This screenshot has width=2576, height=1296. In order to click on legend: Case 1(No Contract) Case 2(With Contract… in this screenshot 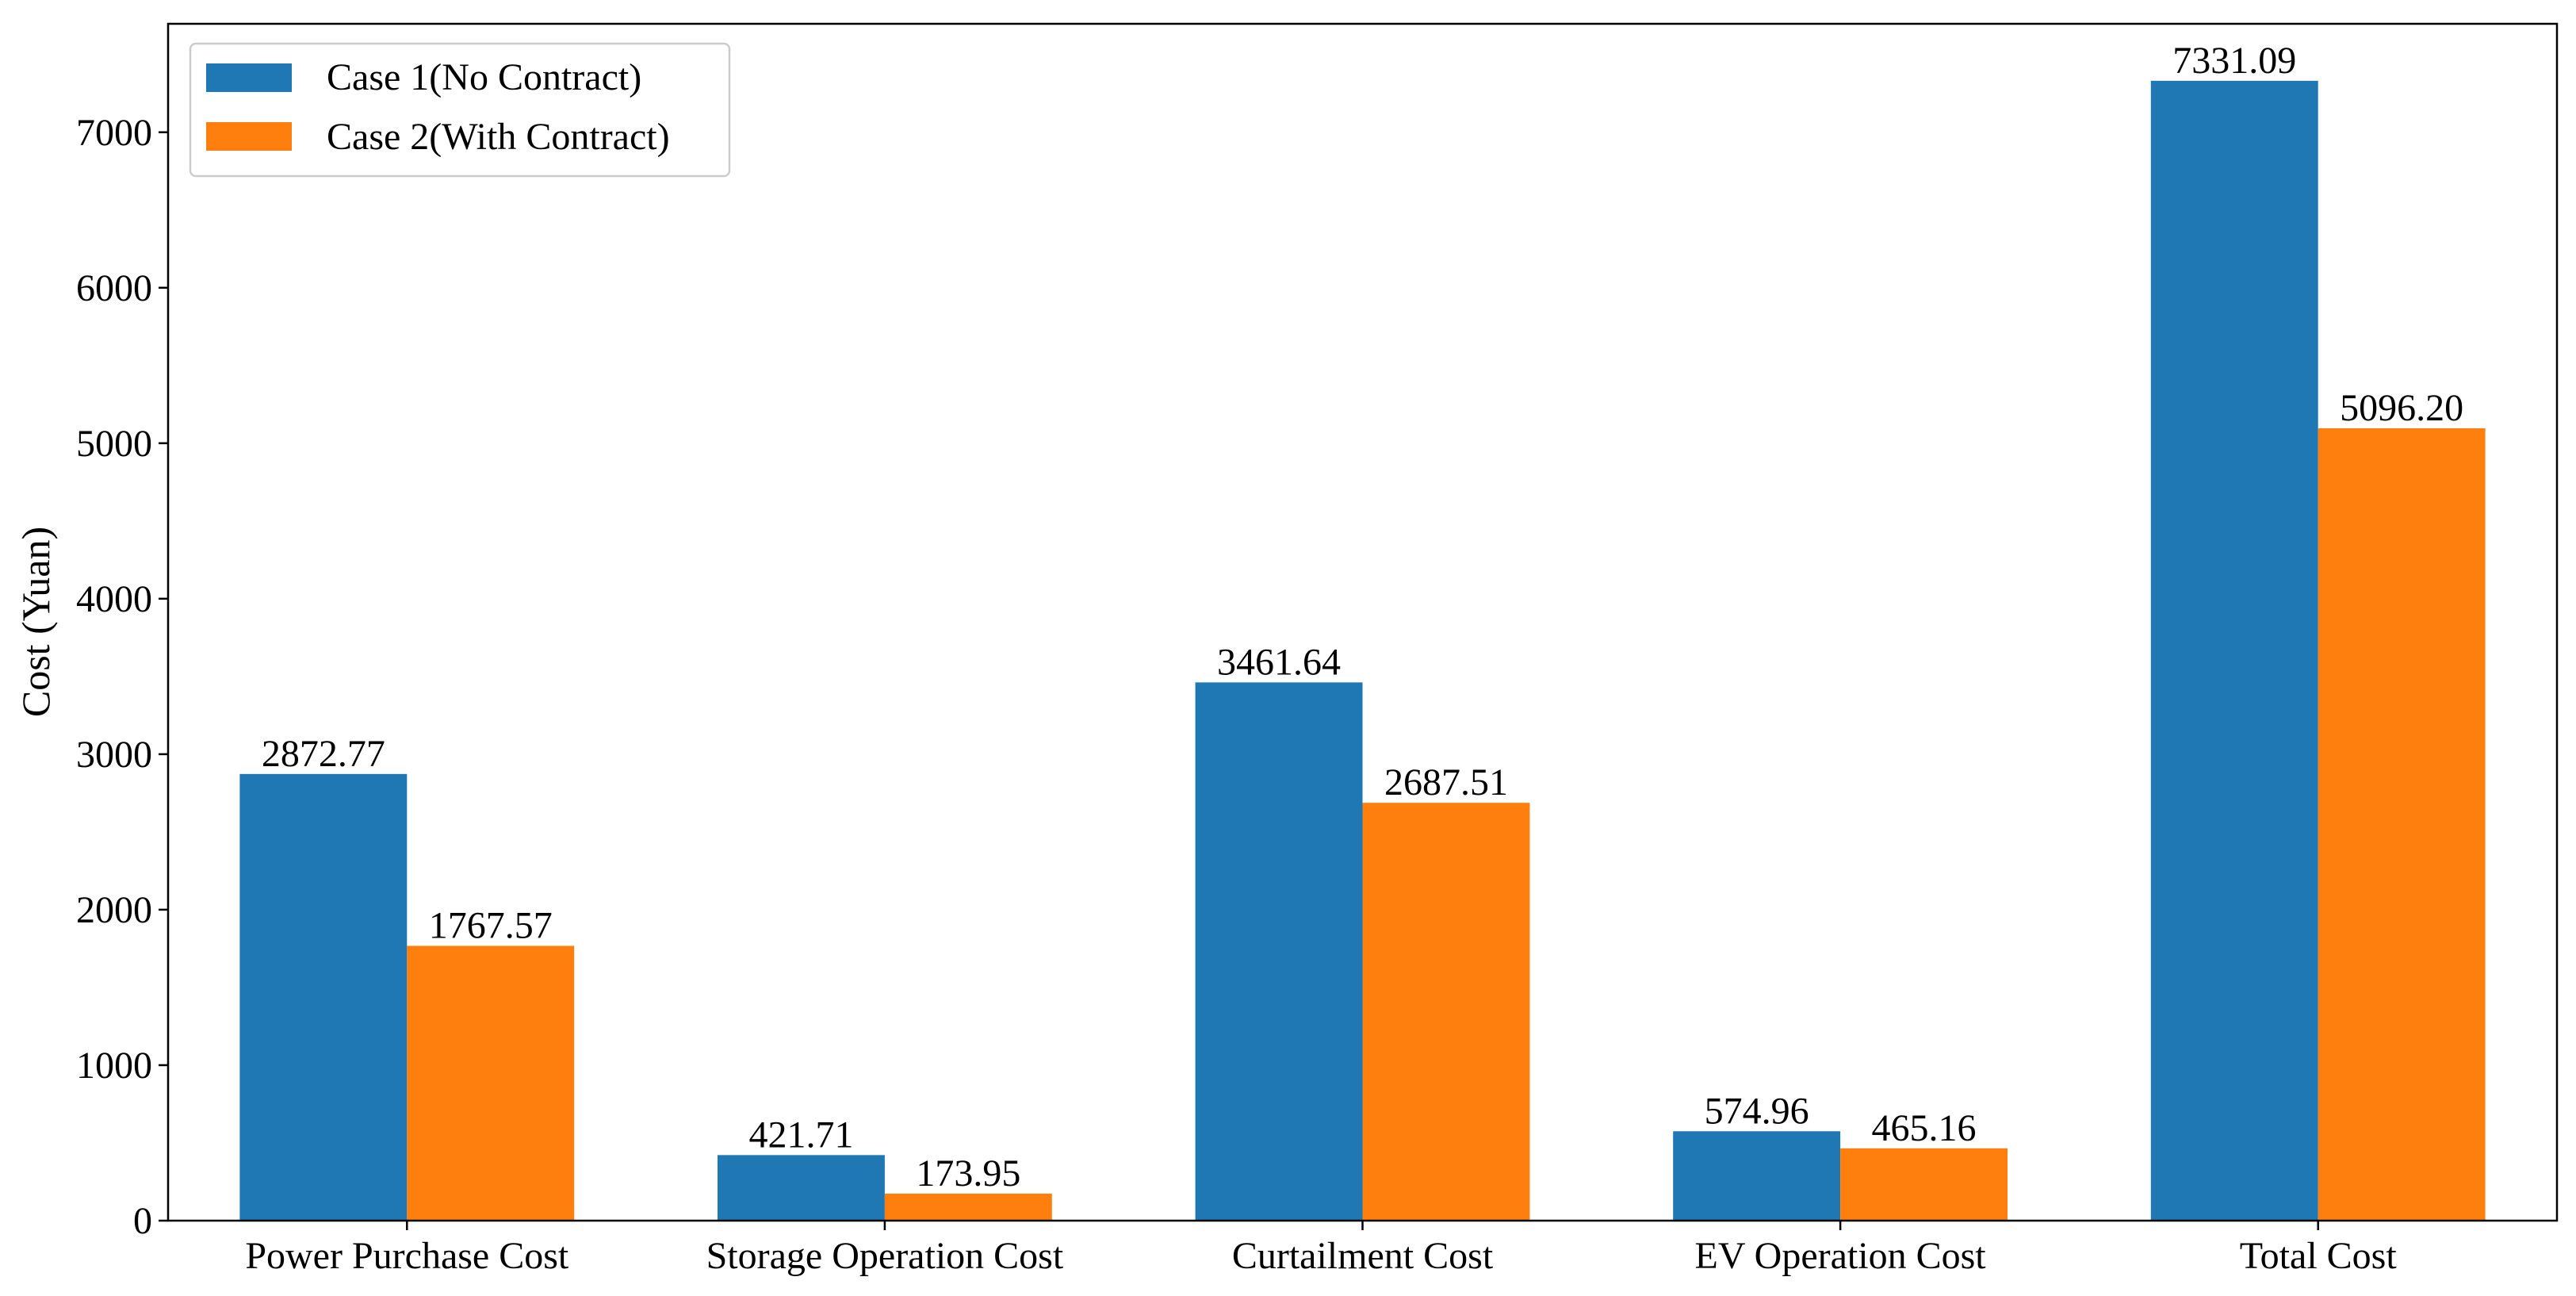, I will do `click(460, 110)`.